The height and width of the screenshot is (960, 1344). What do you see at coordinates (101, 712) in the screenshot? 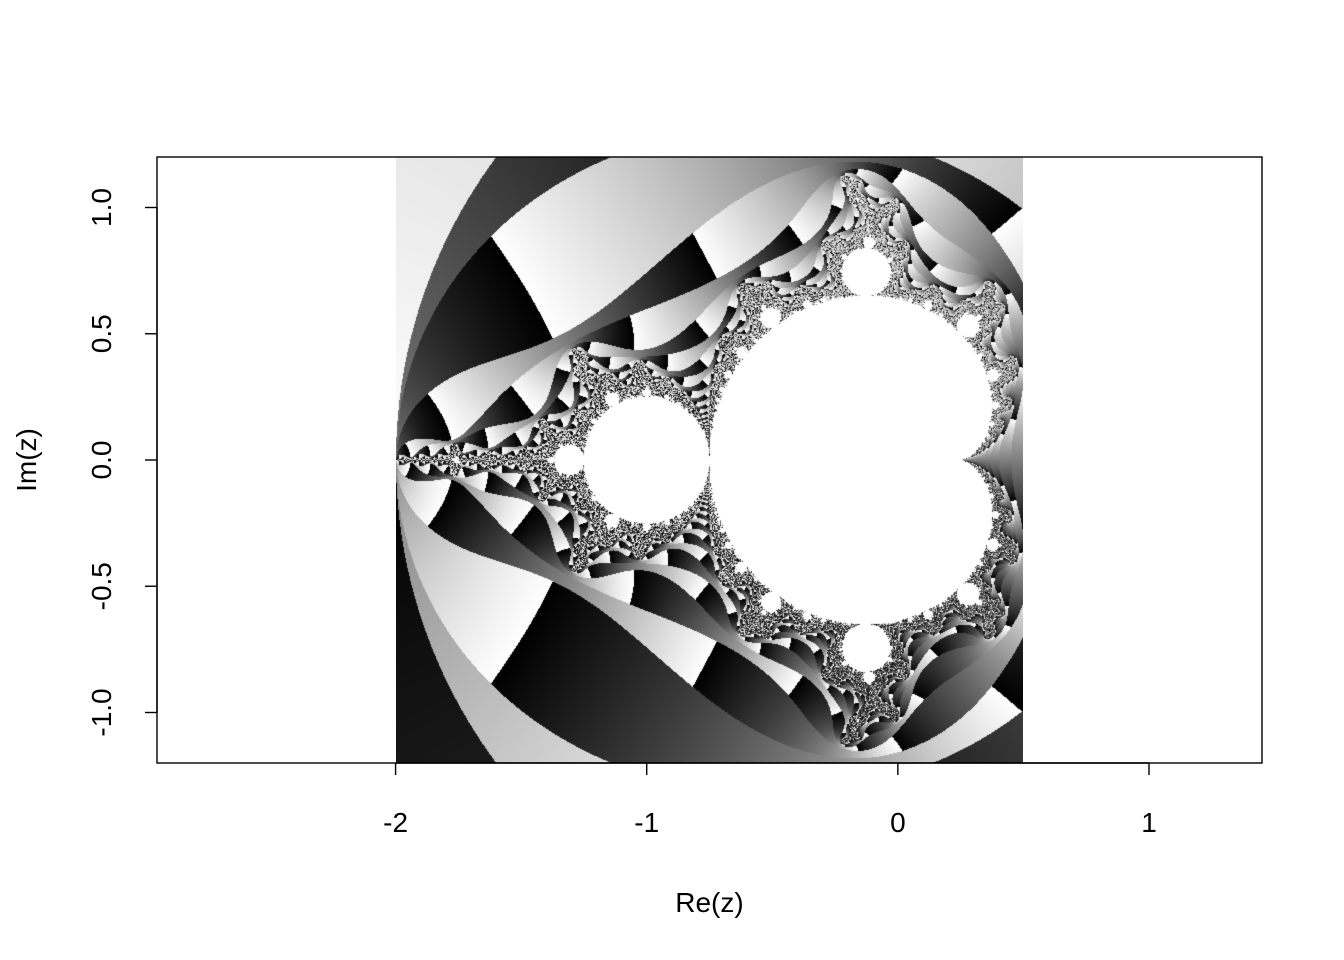
I see `y-tick-label: -1.0` at bounding box center [101, 712].